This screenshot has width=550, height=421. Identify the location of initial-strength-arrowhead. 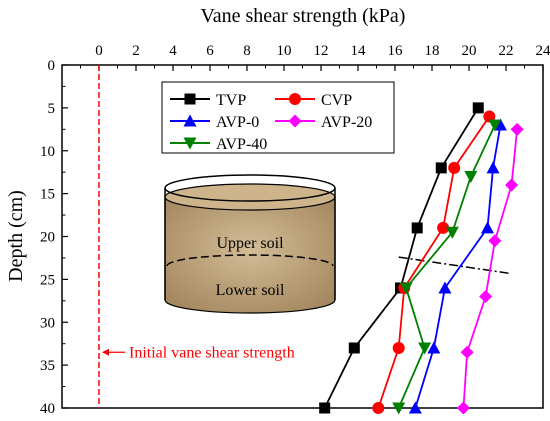
(105, 352).